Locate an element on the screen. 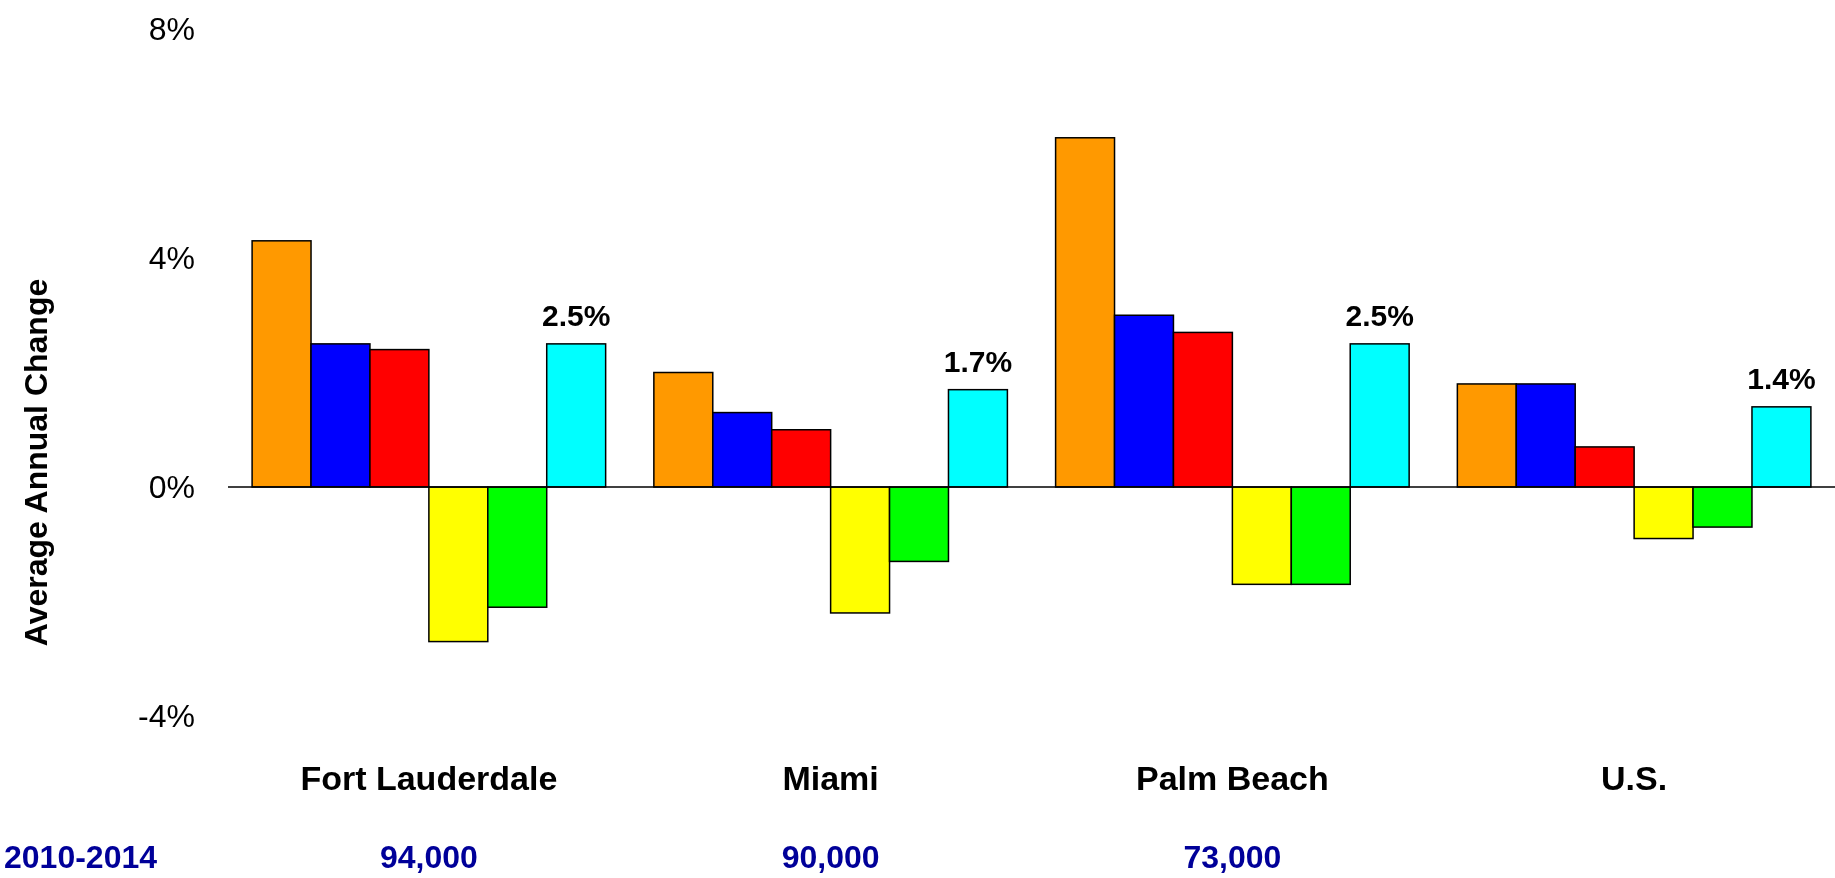 This screenshot has height=878, width=1835. text: 94,000 is located at coordinates (428, 857).